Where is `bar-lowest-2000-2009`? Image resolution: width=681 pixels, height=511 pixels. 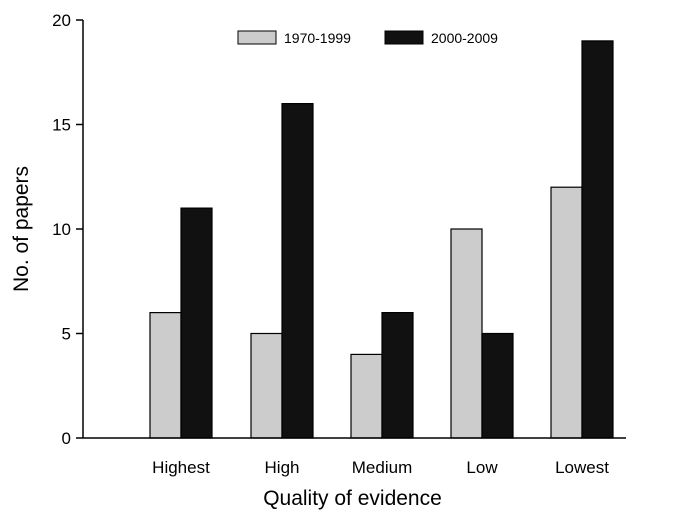 bar-lowest-2000-2009 is located at coordinates (597, 239).